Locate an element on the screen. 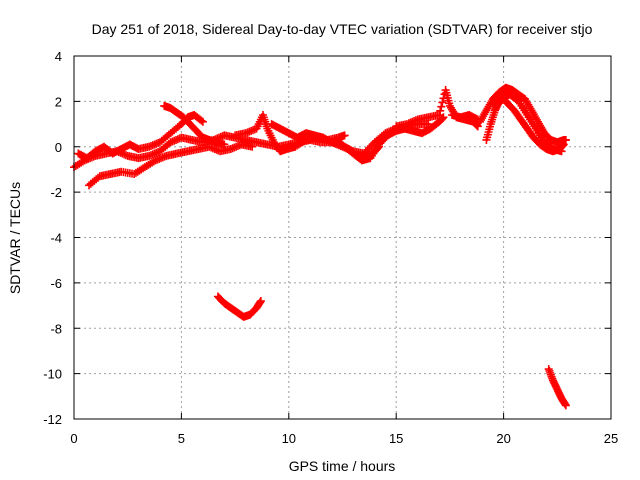 This screenshot has width=640, height=480. y-tick-label: -4 is located at coordinates (56, 238).